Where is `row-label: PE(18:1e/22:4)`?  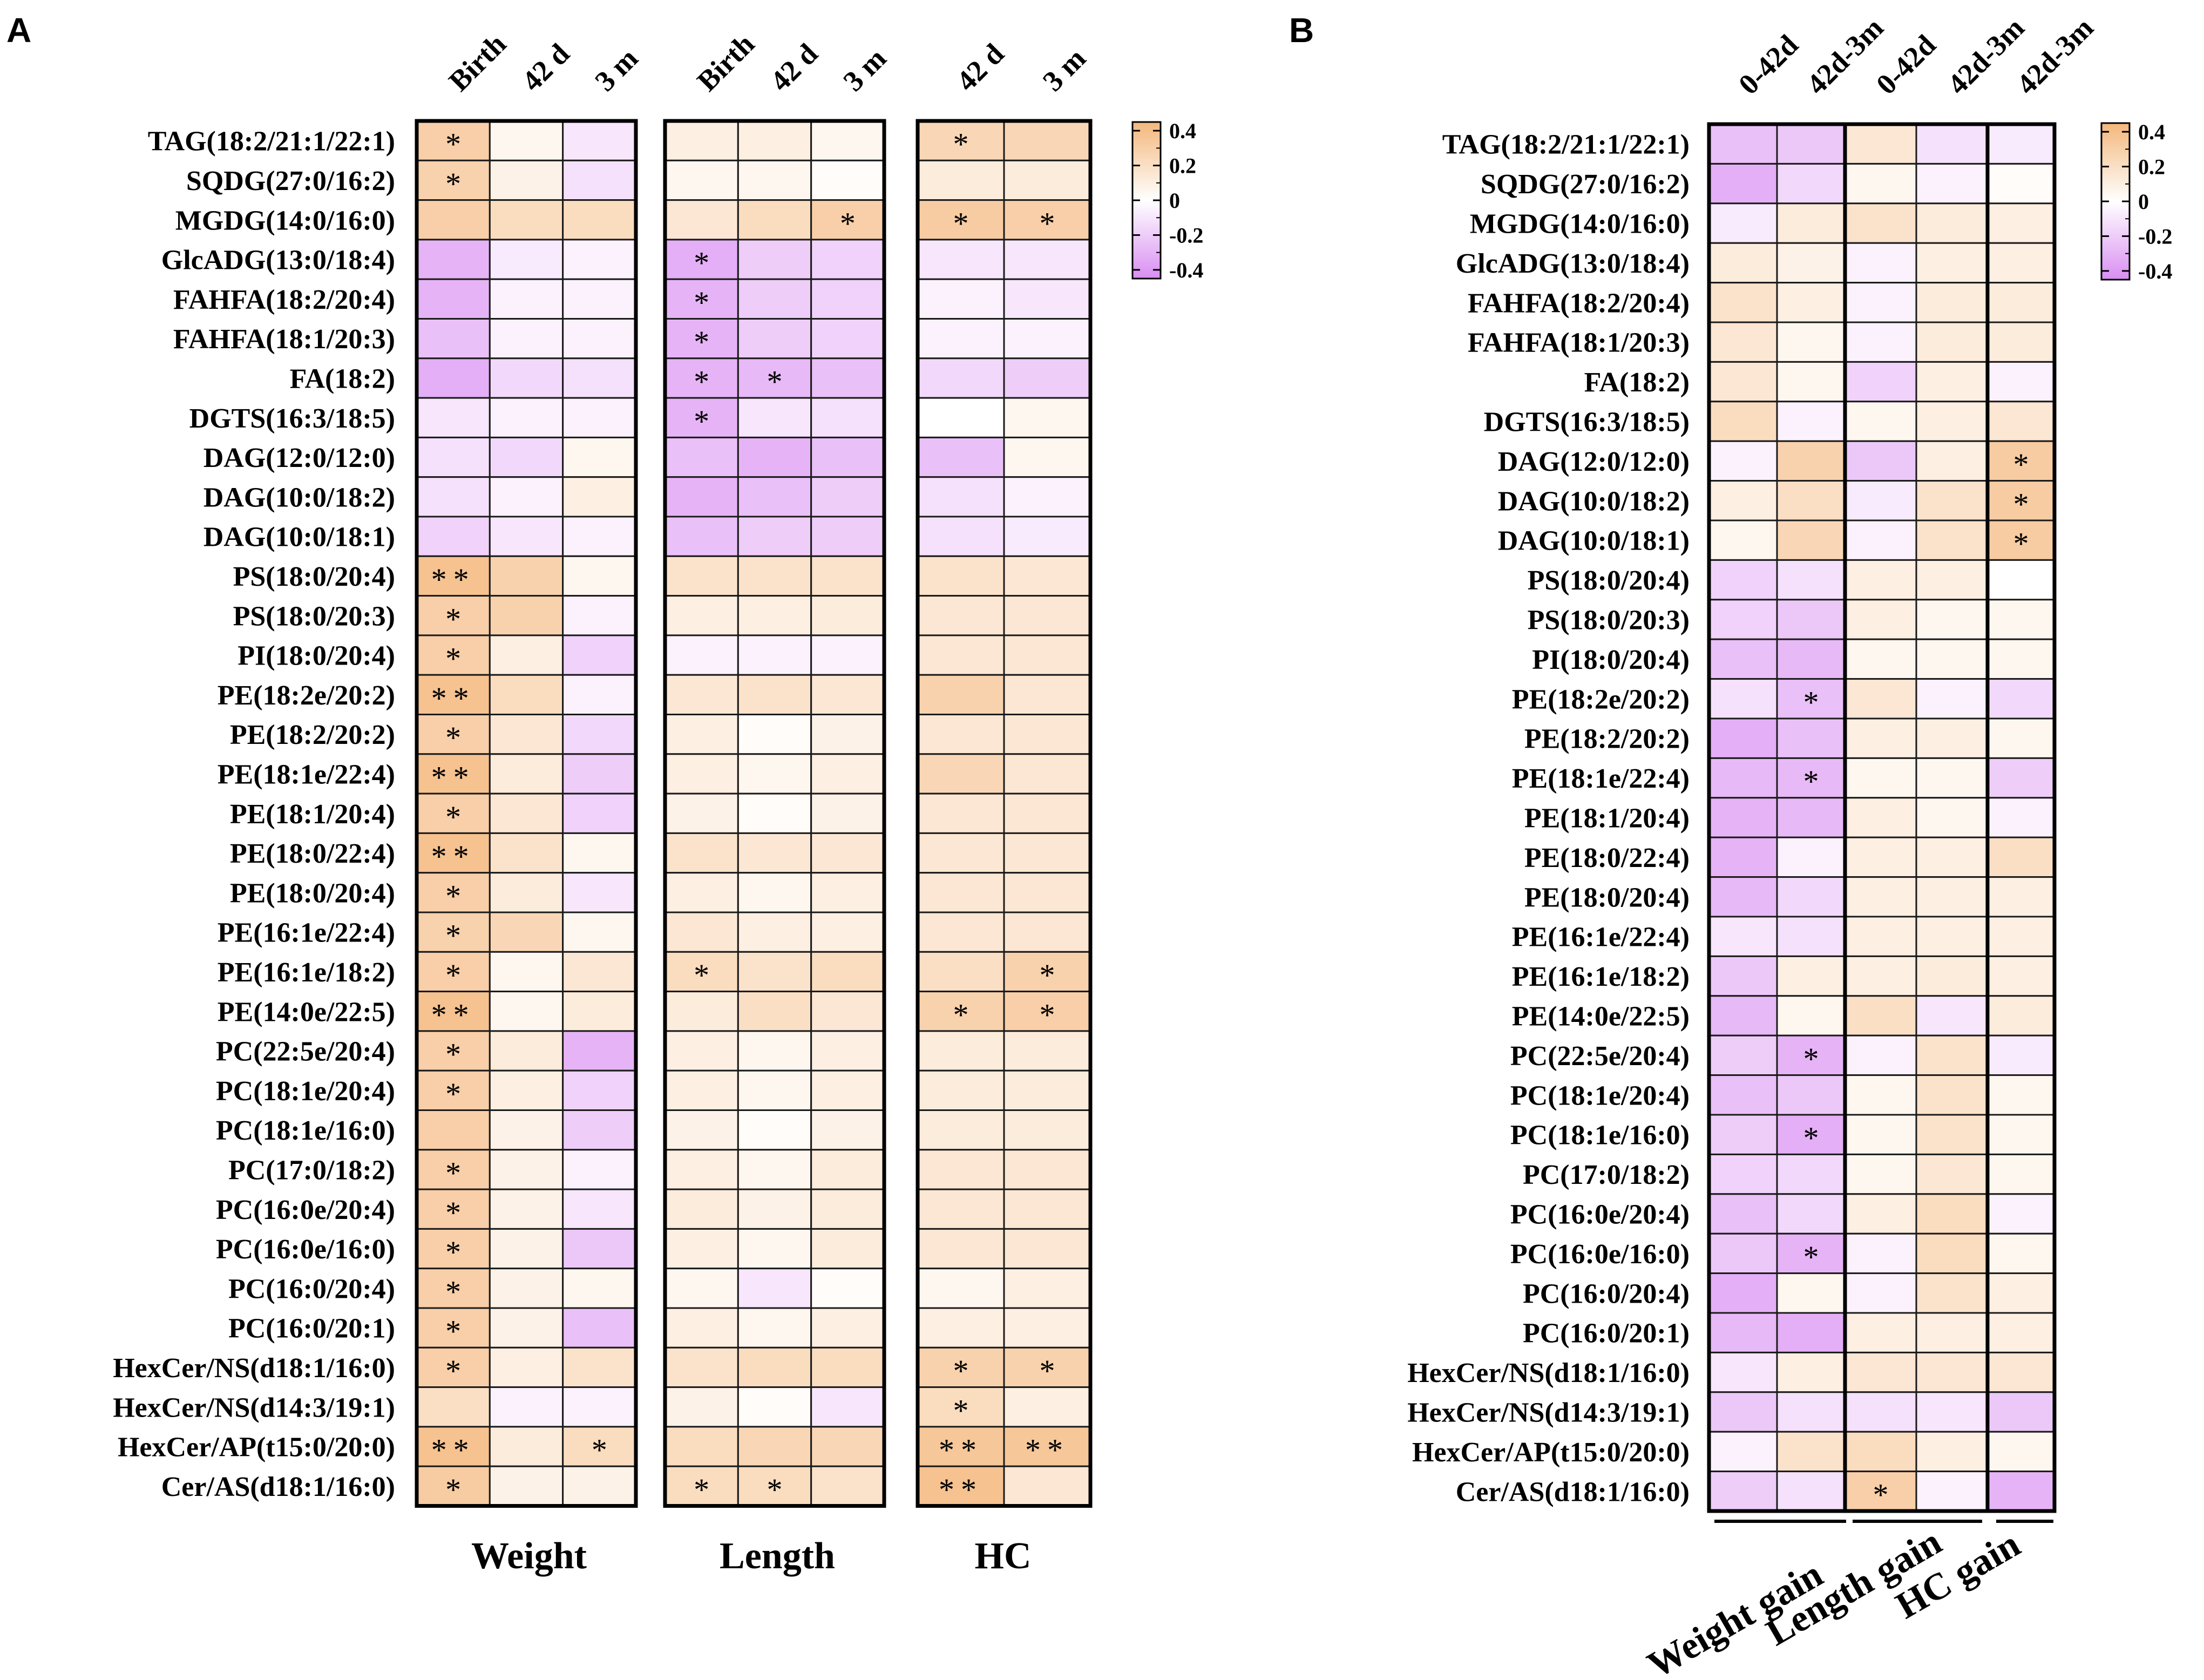 row-label: PE(18:1e/22:4) is located at coordinates (1601, 778).